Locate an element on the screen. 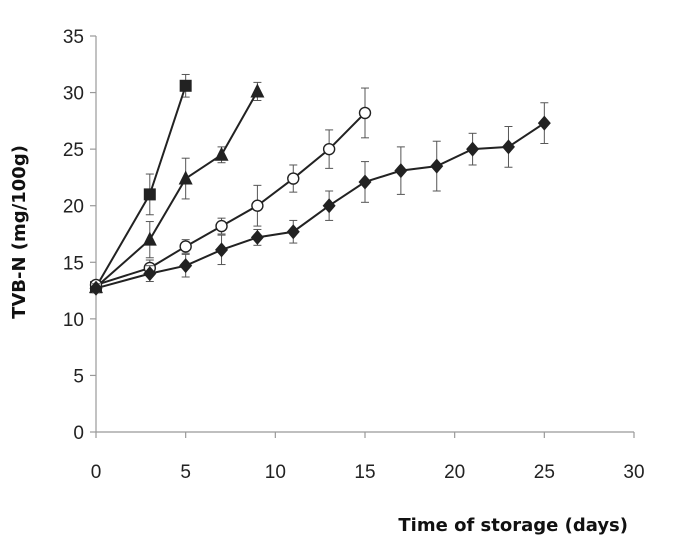 This screenshot has height=548, width=675. y-axis-title: TVB-N (mg/100g) is located at coordinates (19, 232).